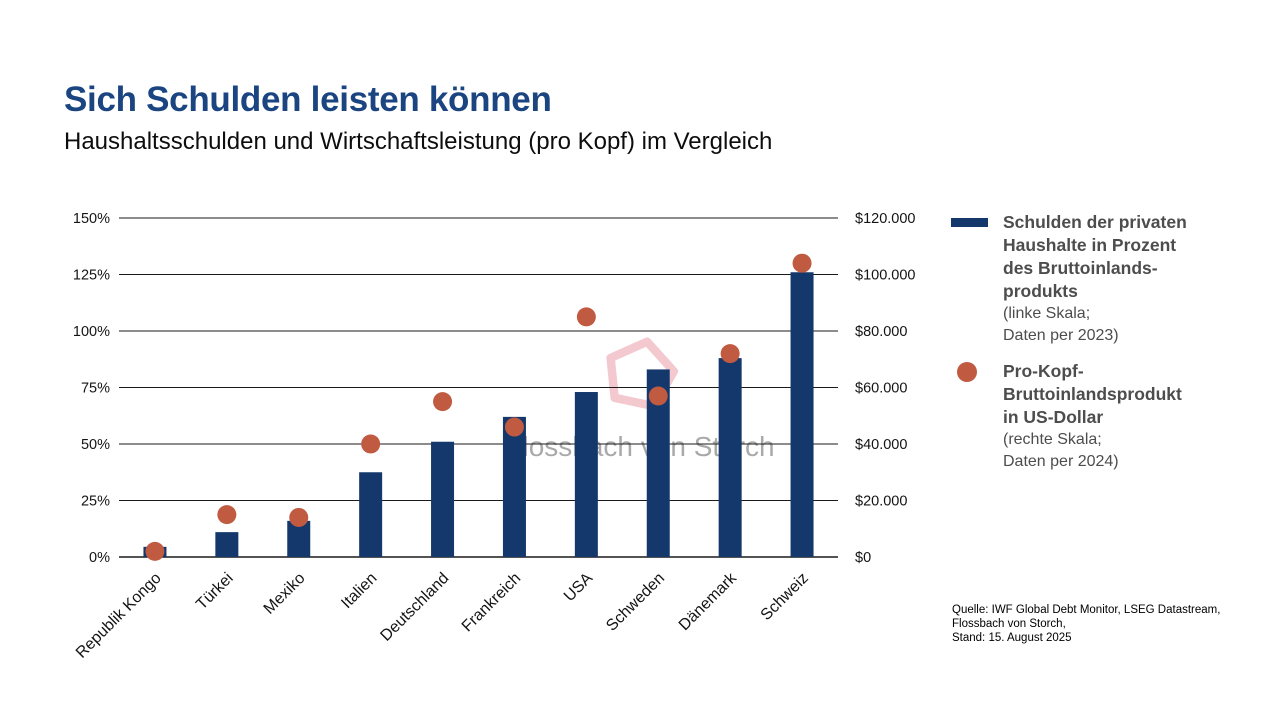 The width and height of the screenshot is (1280, 720). Describe the element at coordinates (881, 332) in the screenshot. I see `right-axis-tick-label: $80.000` at that location.